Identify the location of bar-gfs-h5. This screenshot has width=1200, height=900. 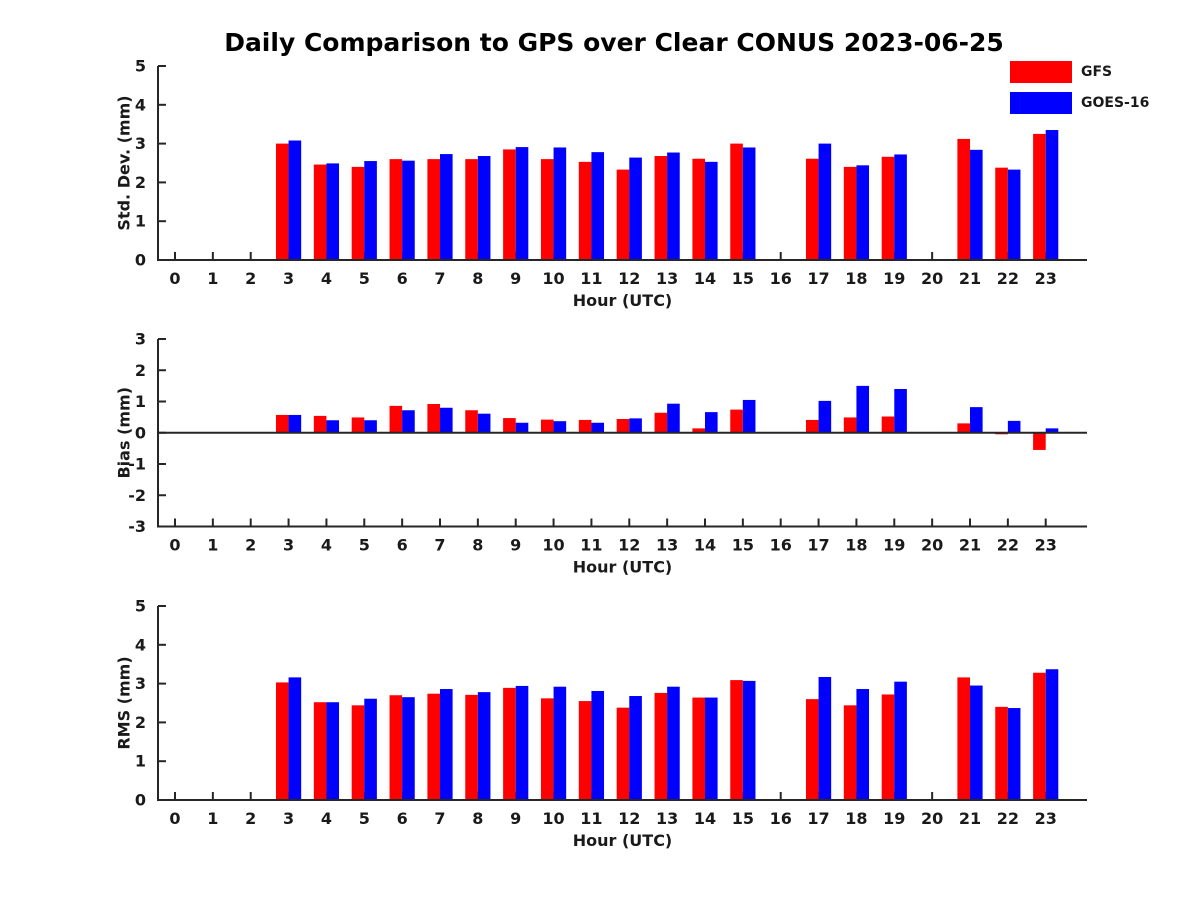
(358, 425).